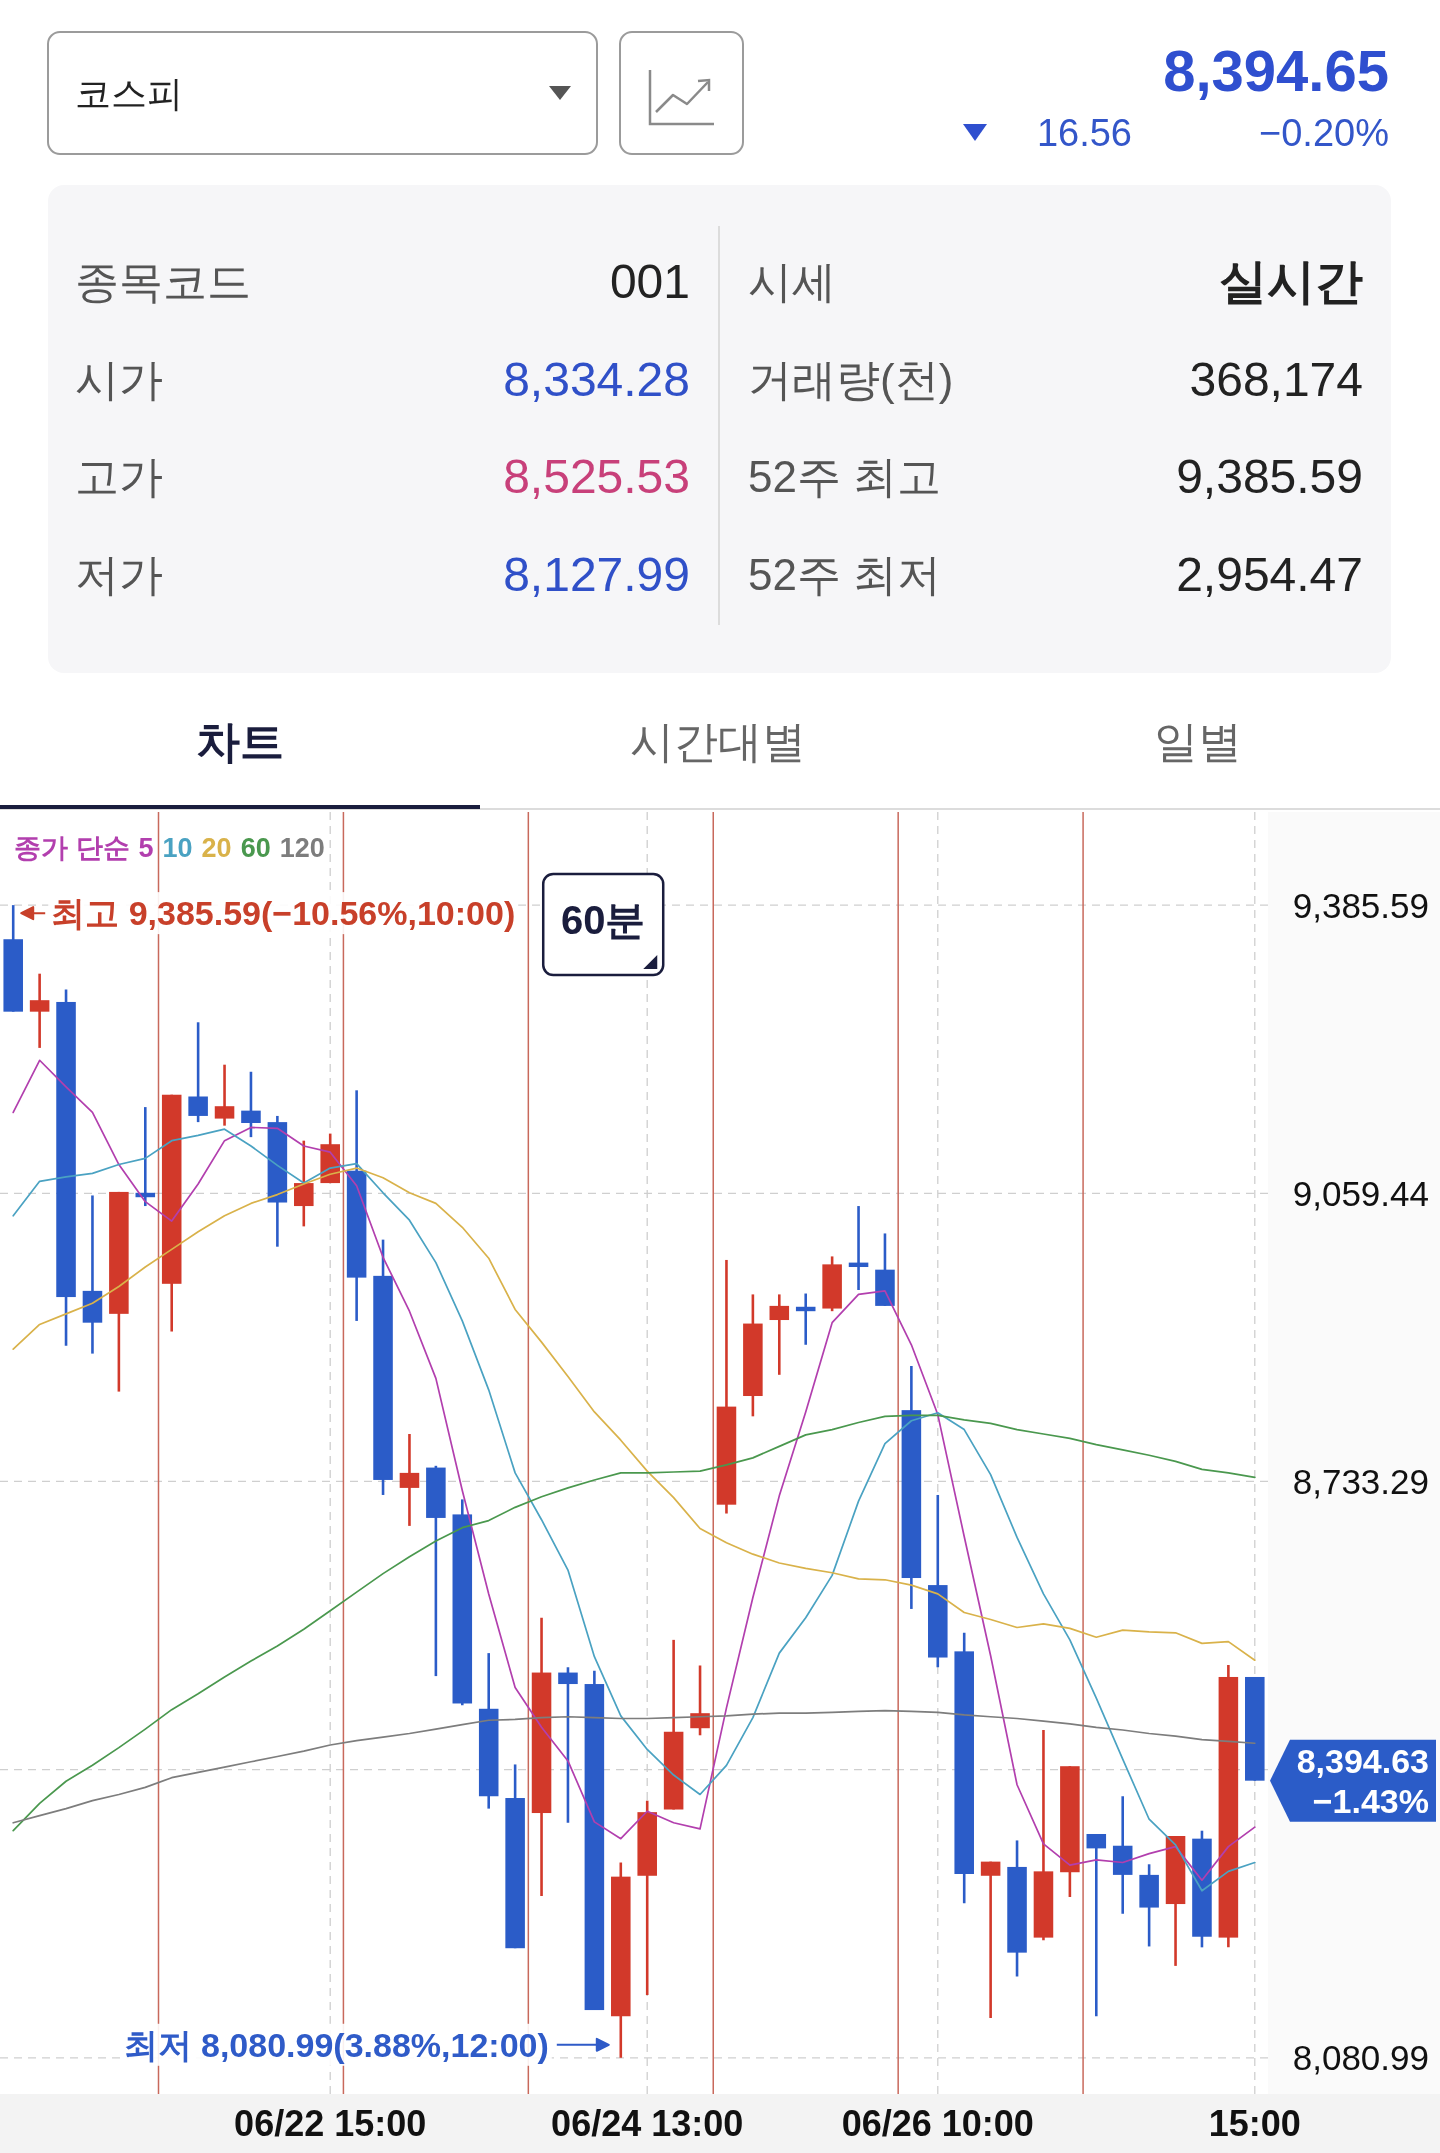  Describe the element at coordinates (336, 2044) in the screenshot. I see `annotation: 최저 8,080.99(3.88%,12:00)` at that location.